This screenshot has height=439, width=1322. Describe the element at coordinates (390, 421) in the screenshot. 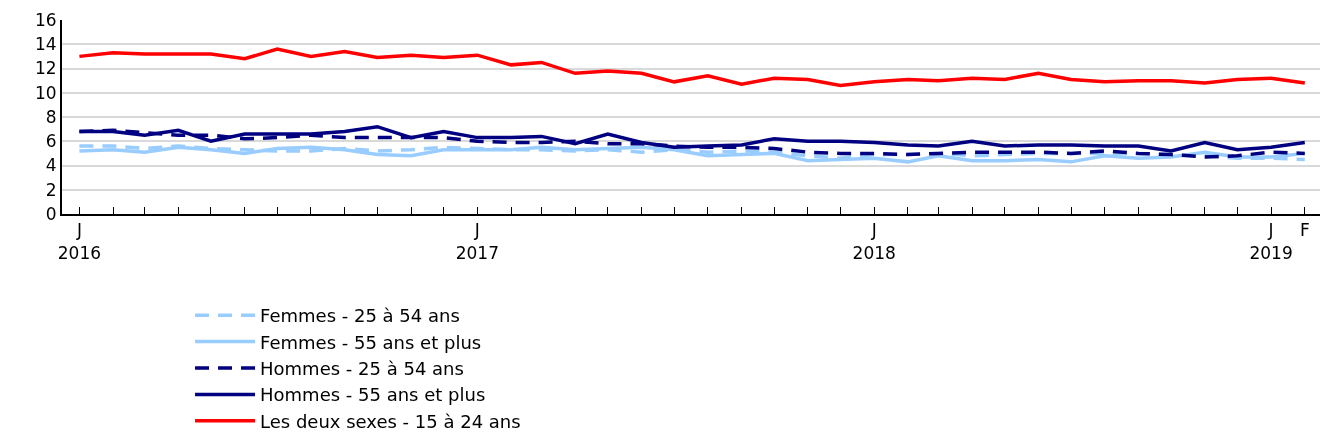

I see `legend-label: Les deux sexes - 15 à 24 ans` at that location.